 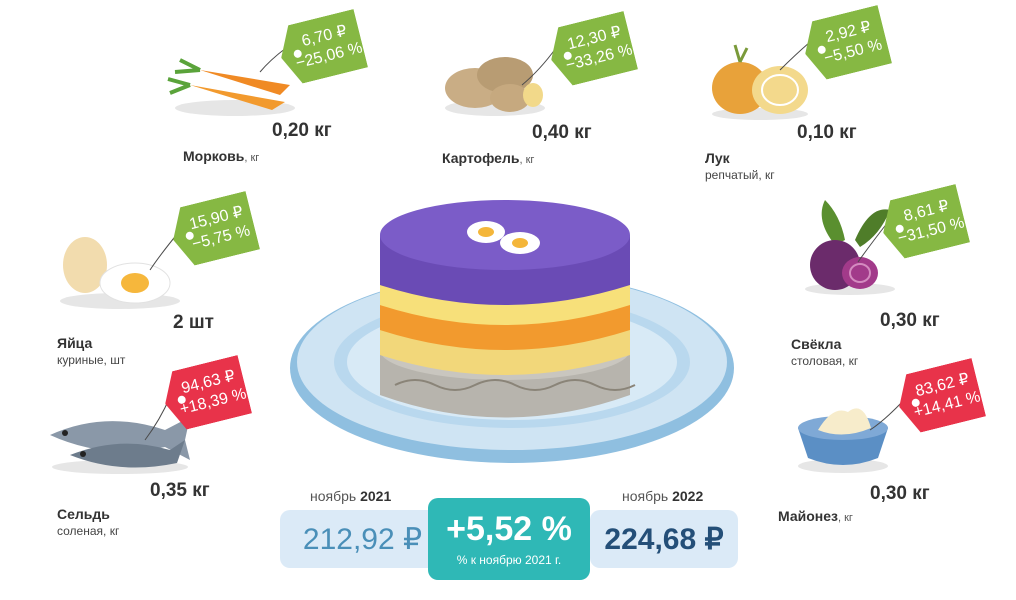 I want to click on label-eggs: Яйца куриные, шт, so click(x=91, y=351).